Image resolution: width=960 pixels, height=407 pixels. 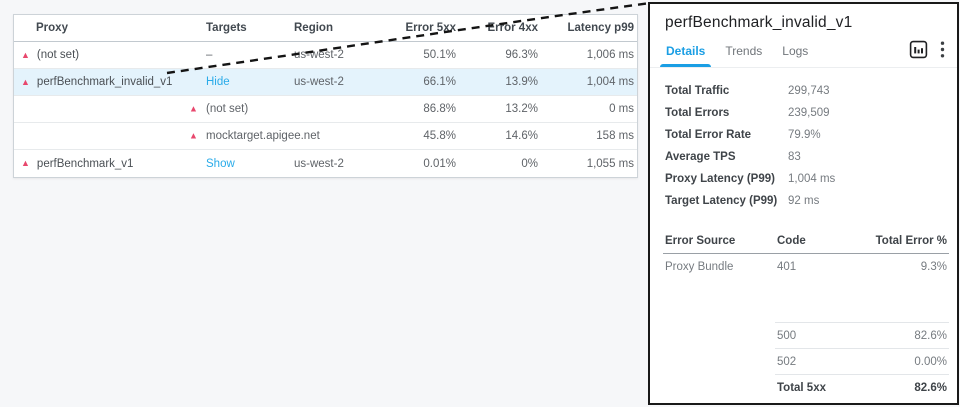 What do you see at coordinates (794, 157) in the screenshot?
I see `metric-value: 83` at bounding box center [794, 157].